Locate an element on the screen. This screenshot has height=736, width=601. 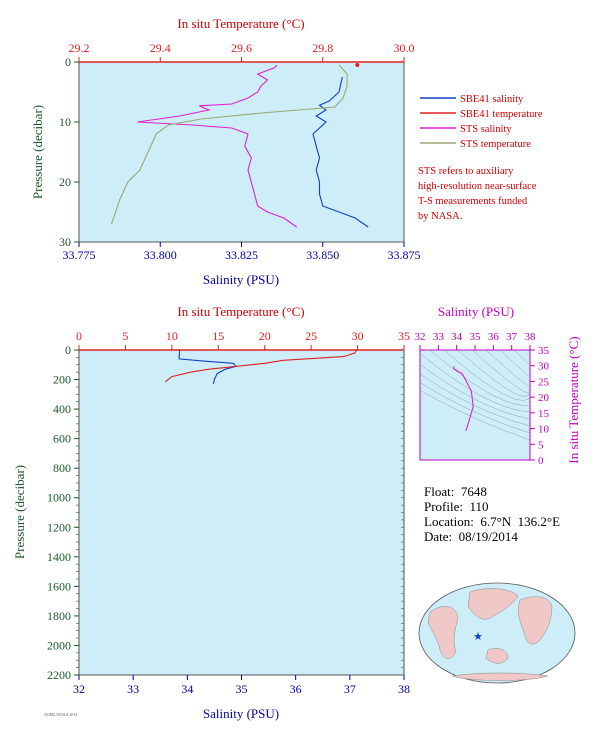
x2-tick-label: 29.8 is located at coordinates (322, 48).